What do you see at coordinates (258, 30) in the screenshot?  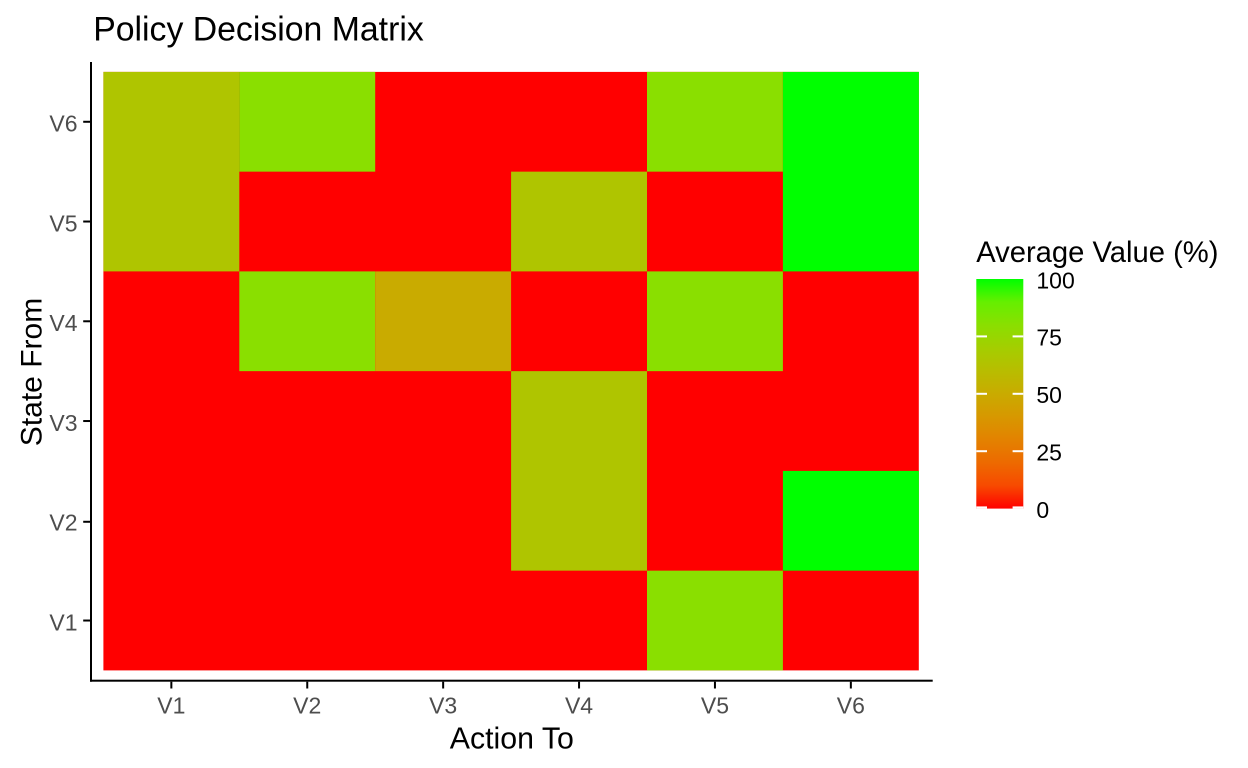 I see `svg-text: Policy Decision Matrix` at bounding box center [258, 30].